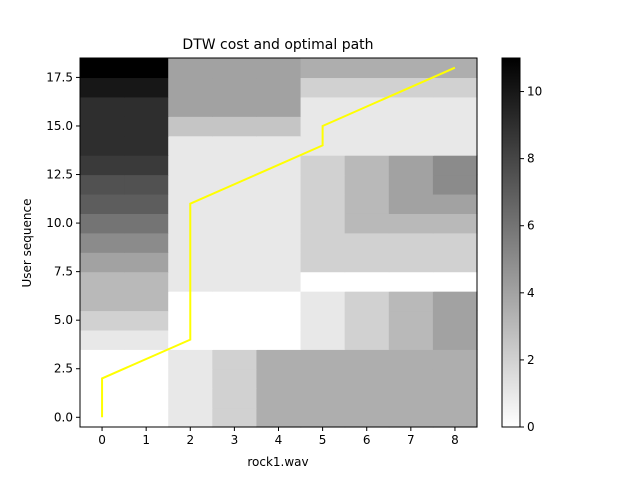 This screenshot has width=640, height=480. Describe the element at coordinates (102, 440) in the screenshot. I see `x-tick-label: 0` at that location.